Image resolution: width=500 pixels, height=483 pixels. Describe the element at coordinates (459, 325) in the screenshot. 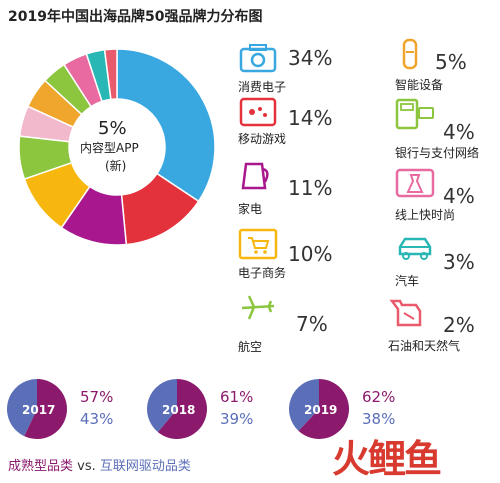

I see `category-percent: 2%` at that location.